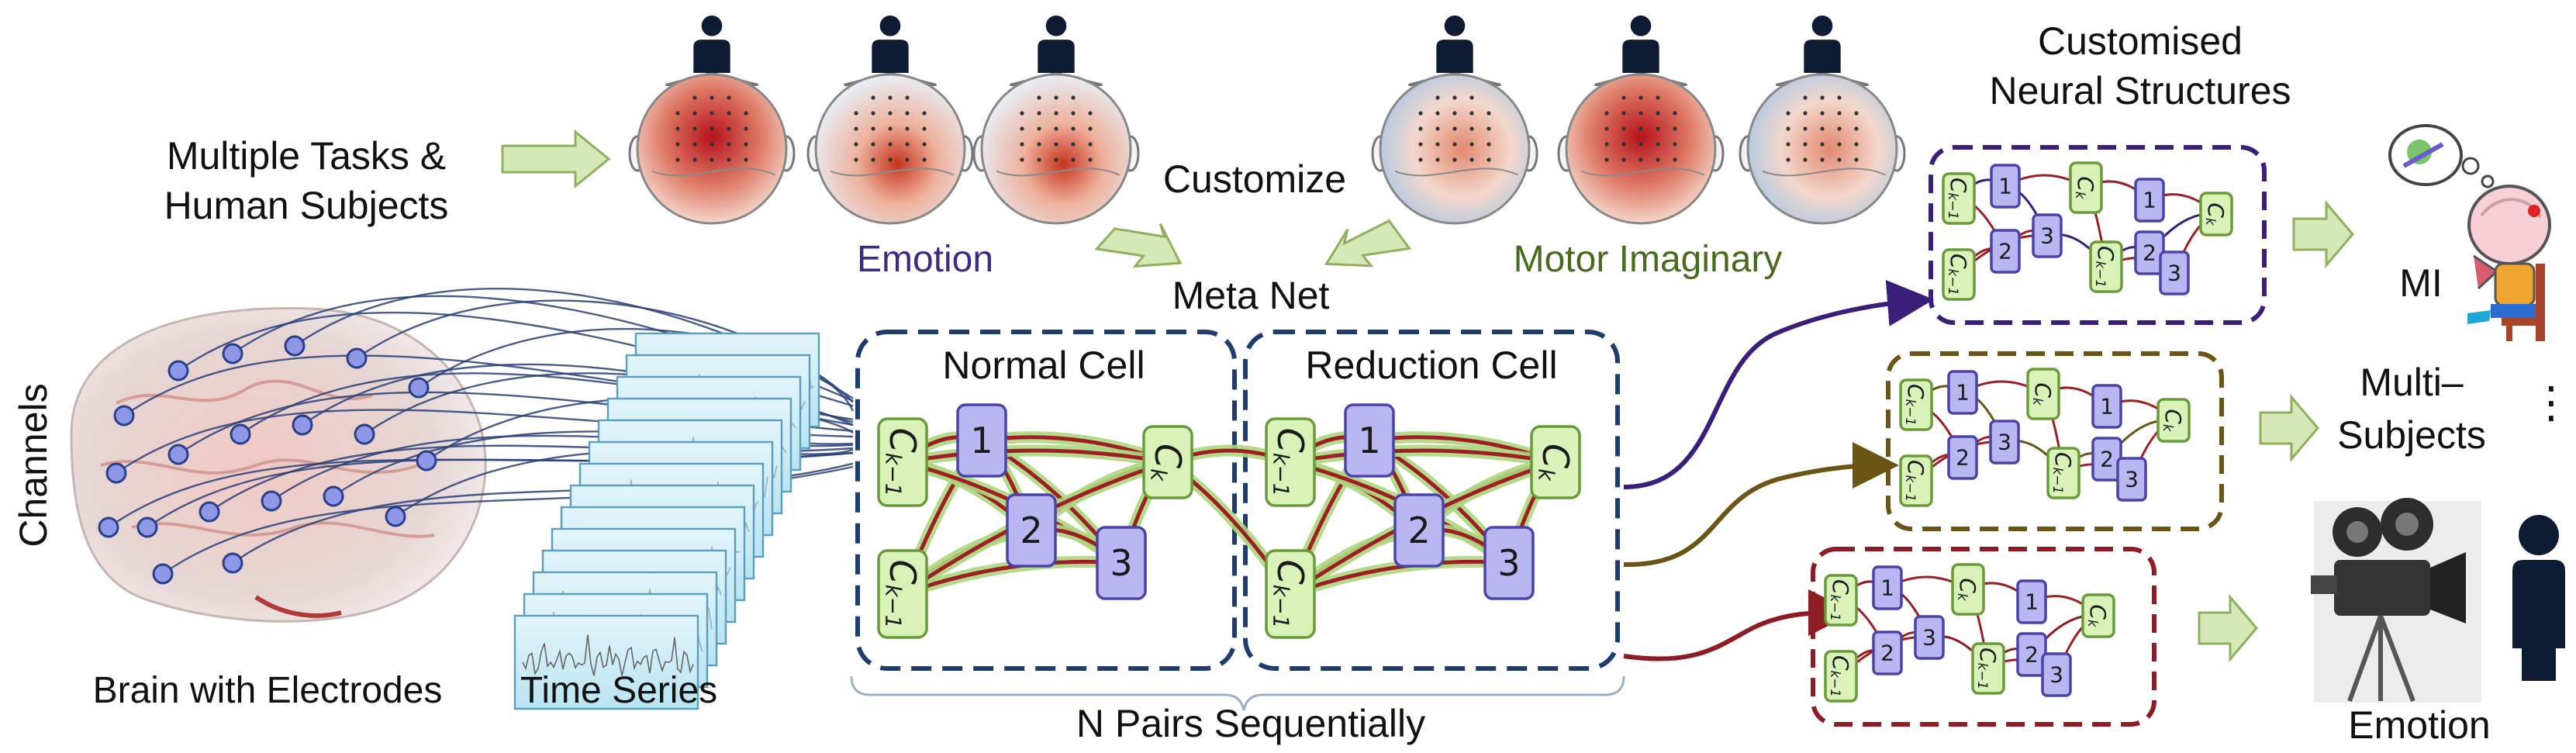 The height and width of the screenshot is (753, 2576). Describe the element at coordinates (268, 690) in the screenshot. I see `brain-with-electrodes-label: Brain with Electrodes` at that location.